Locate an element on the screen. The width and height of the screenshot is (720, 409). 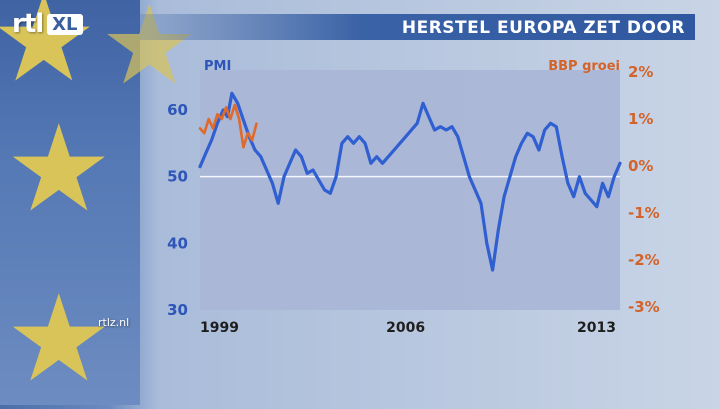
header-bar is located at coordinates (417, 27).